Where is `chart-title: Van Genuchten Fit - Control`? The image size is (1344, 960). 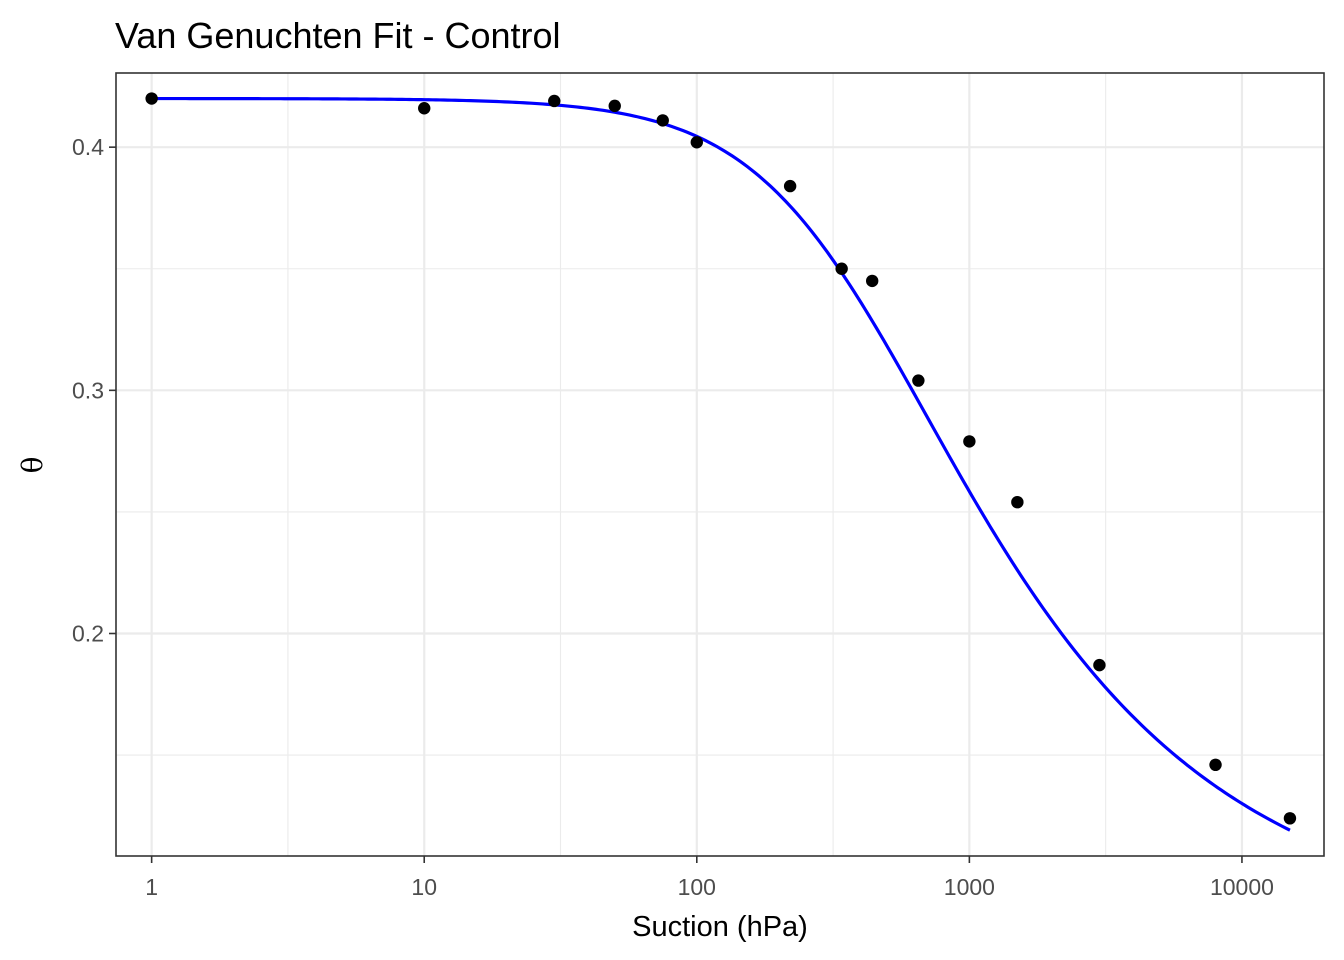 chart-title: Van Genuchten Fit - Control is located at coordinates (338, 35).